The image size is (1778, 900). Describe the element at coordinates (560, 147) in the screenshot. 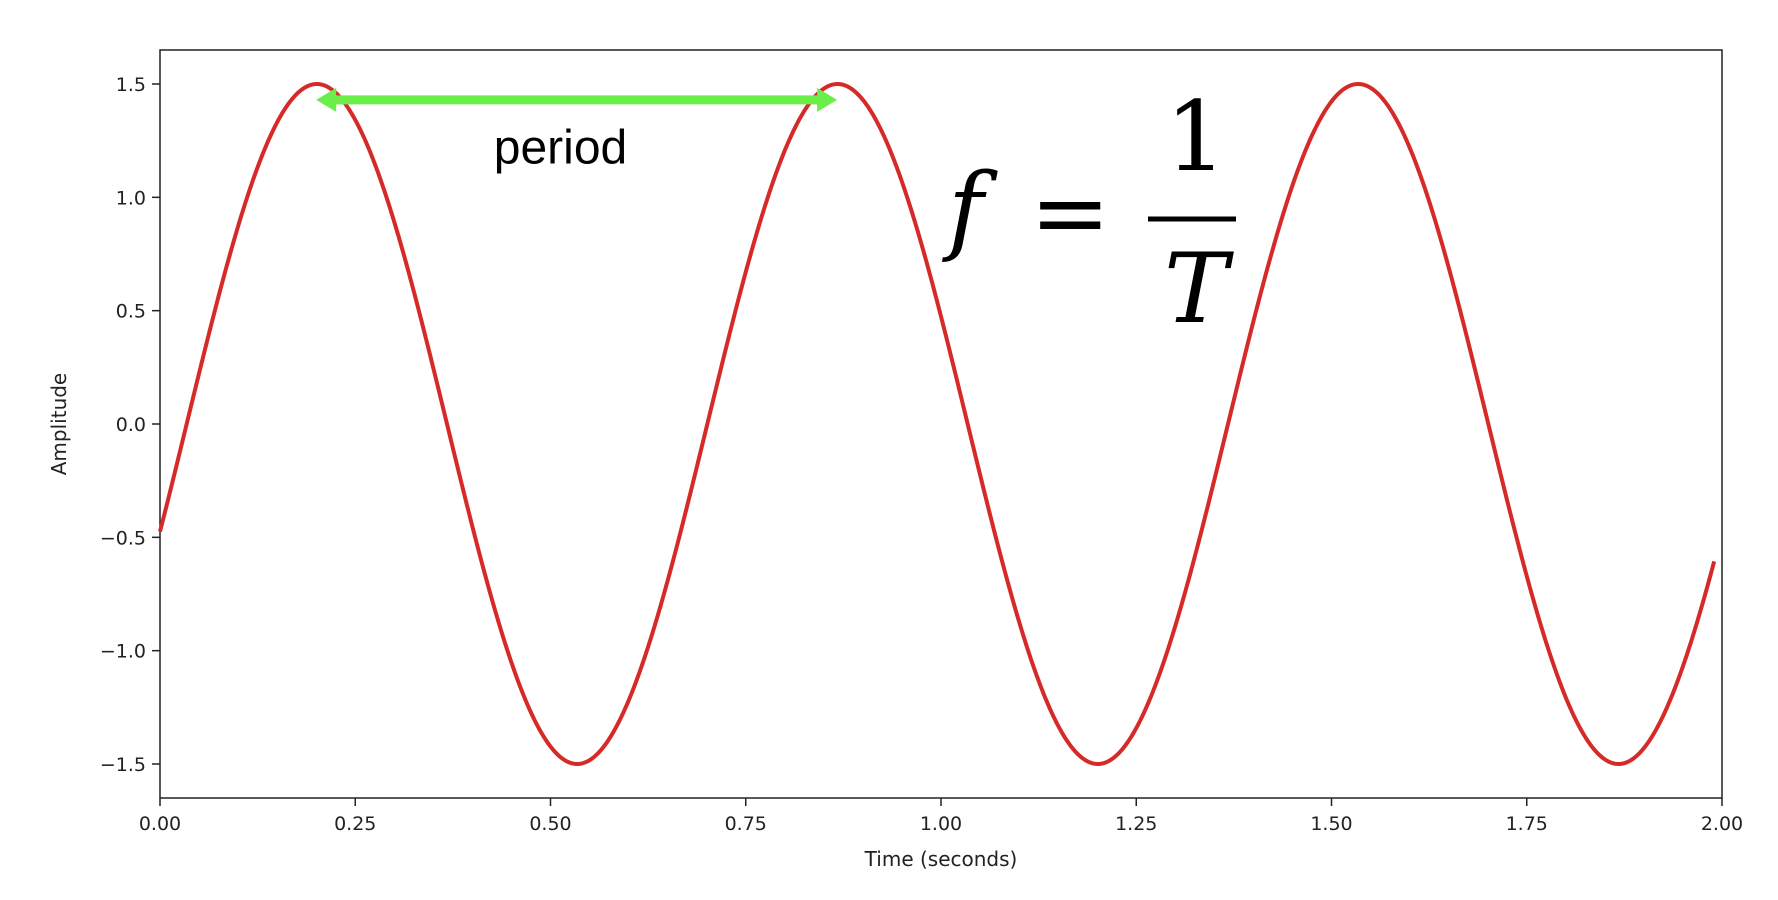

I see `period-label: period` at that location.